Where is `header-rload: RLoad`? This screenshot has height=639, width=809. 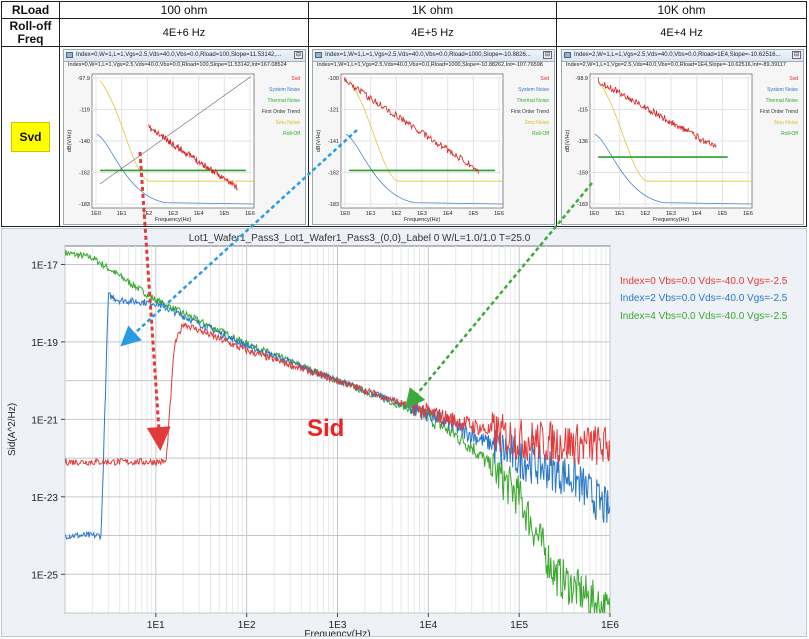 header-rload: RLoad is located at coordinates (31, 10).